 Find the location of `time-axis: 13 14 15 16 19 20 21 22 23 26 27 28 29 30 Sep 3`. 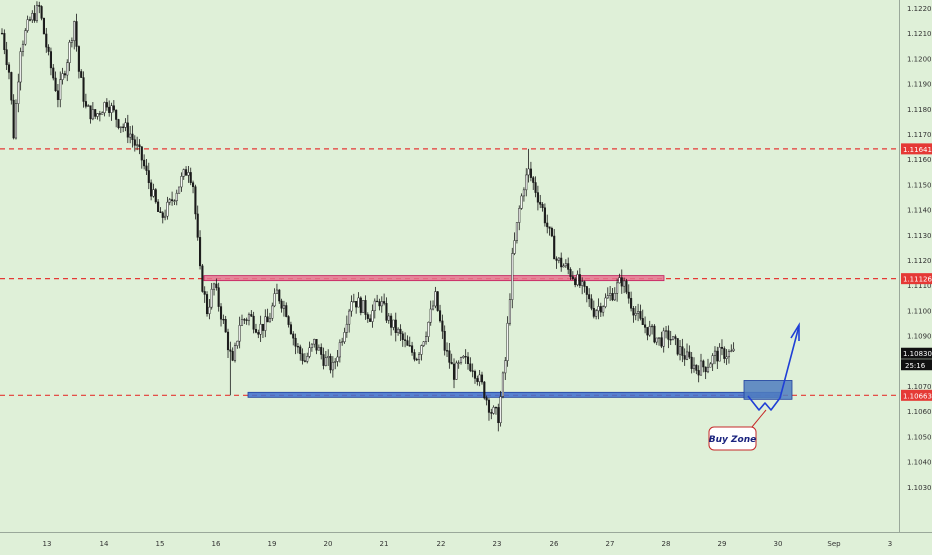

time-axis: 13 14 15 16 19 20 21 22 23 26 27 28 29 30 Sep 3 is located at coordinates (468, 544).